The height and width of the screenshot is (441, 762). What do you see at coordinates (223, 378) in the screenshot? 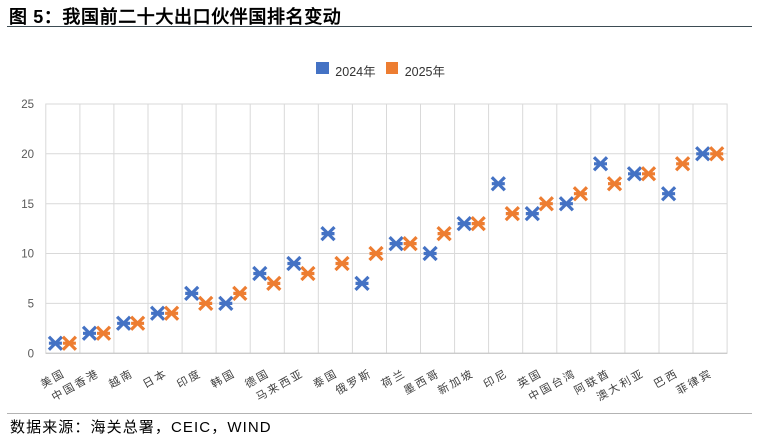
I see `svg-text: 韩国` at bounding box center [223, 378].